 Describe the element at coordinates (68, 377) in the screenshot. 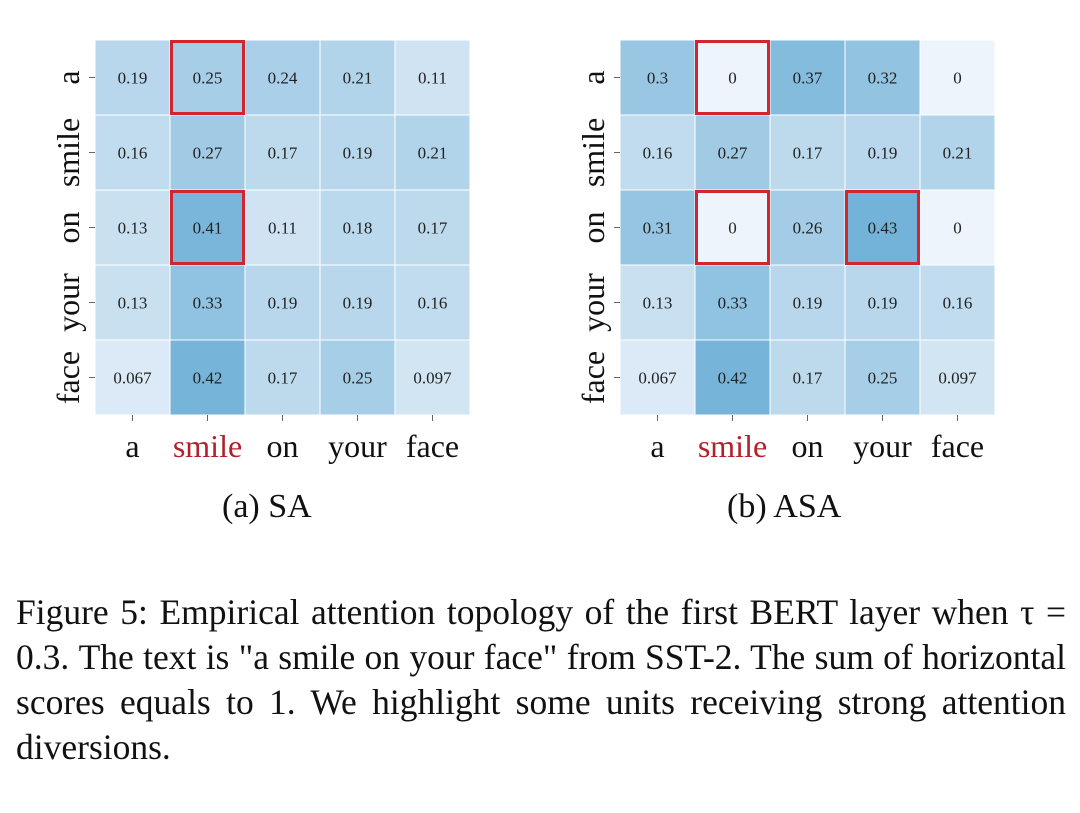

I see `y-tick-label: face` at that location.